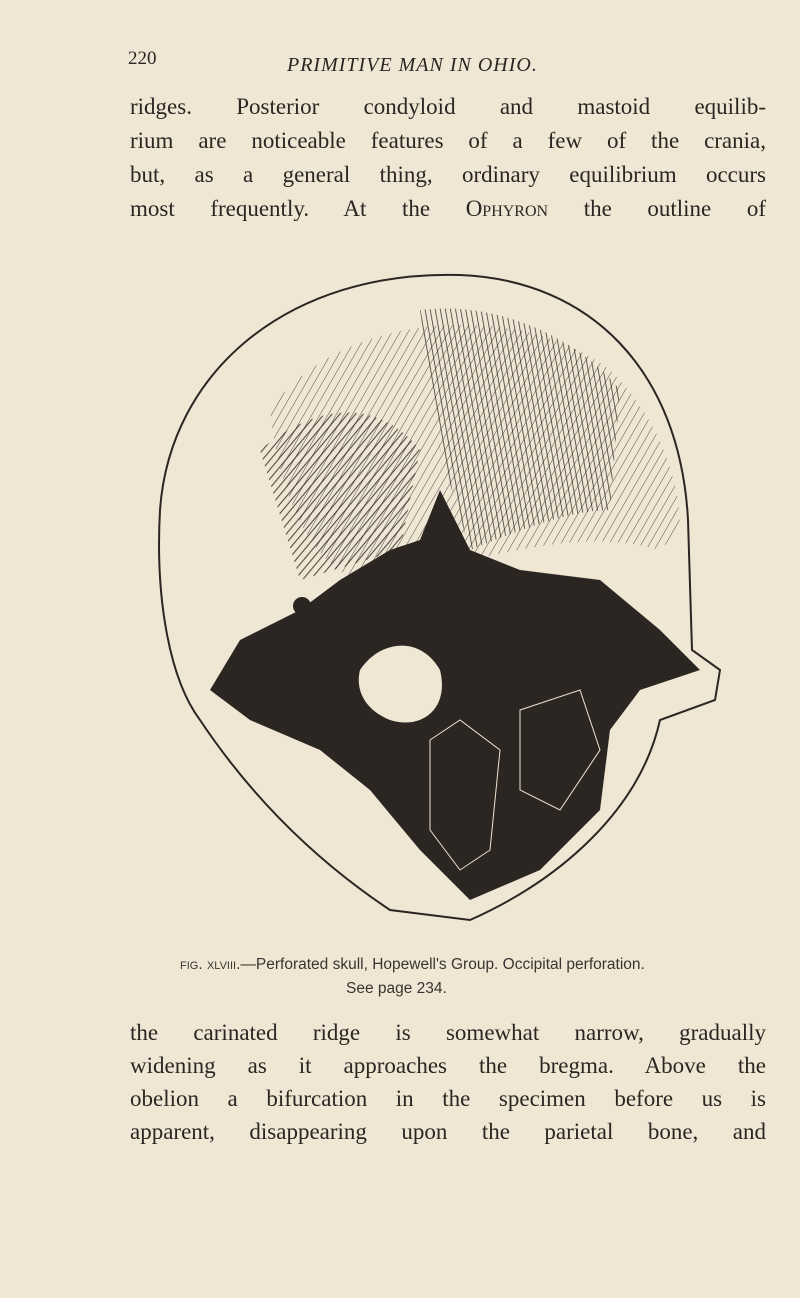 The height and width of the screenshot is (1298, 800). I want to click on page-number: 220, so click(142, 58).